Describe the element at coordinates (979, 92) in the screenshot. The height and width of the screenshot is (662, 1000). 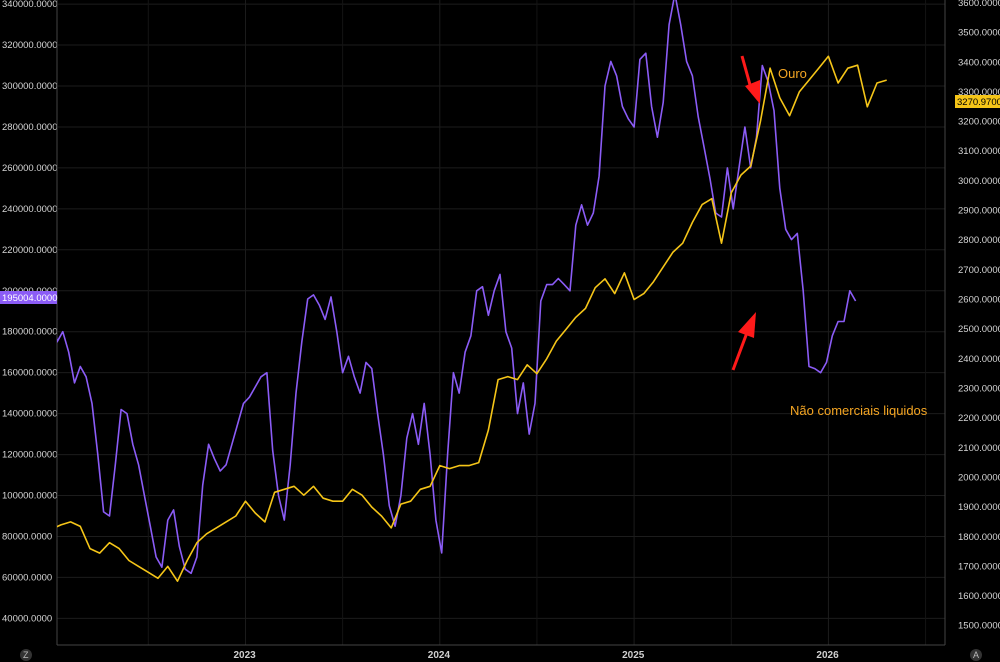
I see `right-tick-label: 3300.0000` at that location.